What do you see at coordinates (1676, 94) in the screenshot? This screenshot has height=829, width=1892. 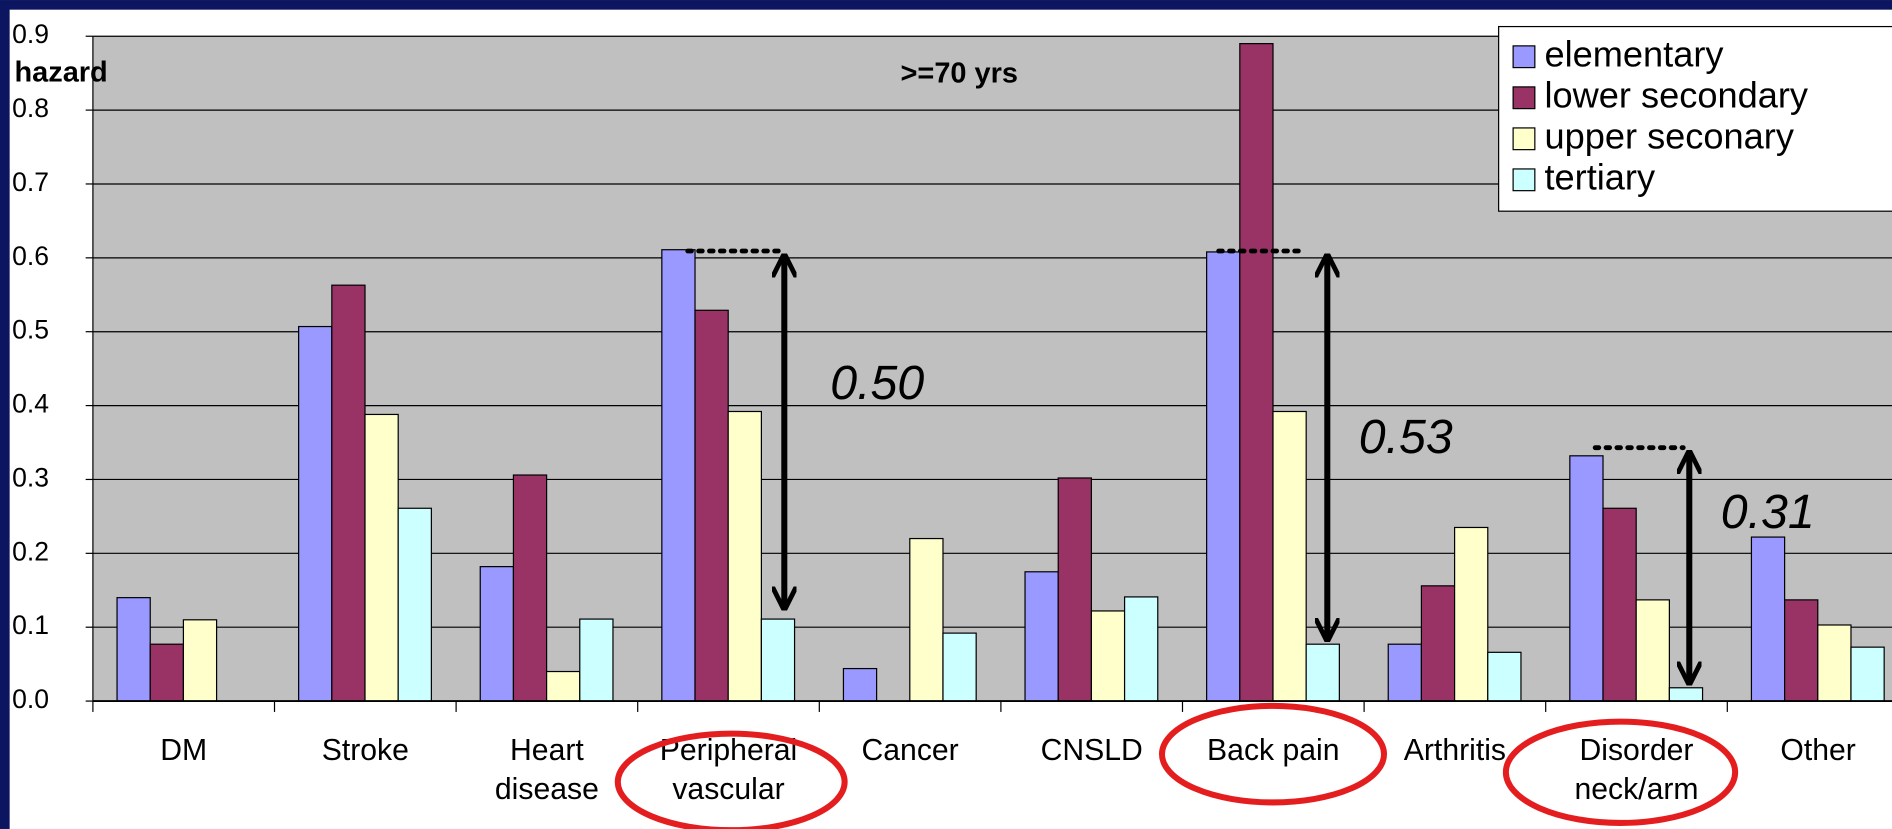 I see `legend-label: lower secondary` at bounding box center [1676, 94].